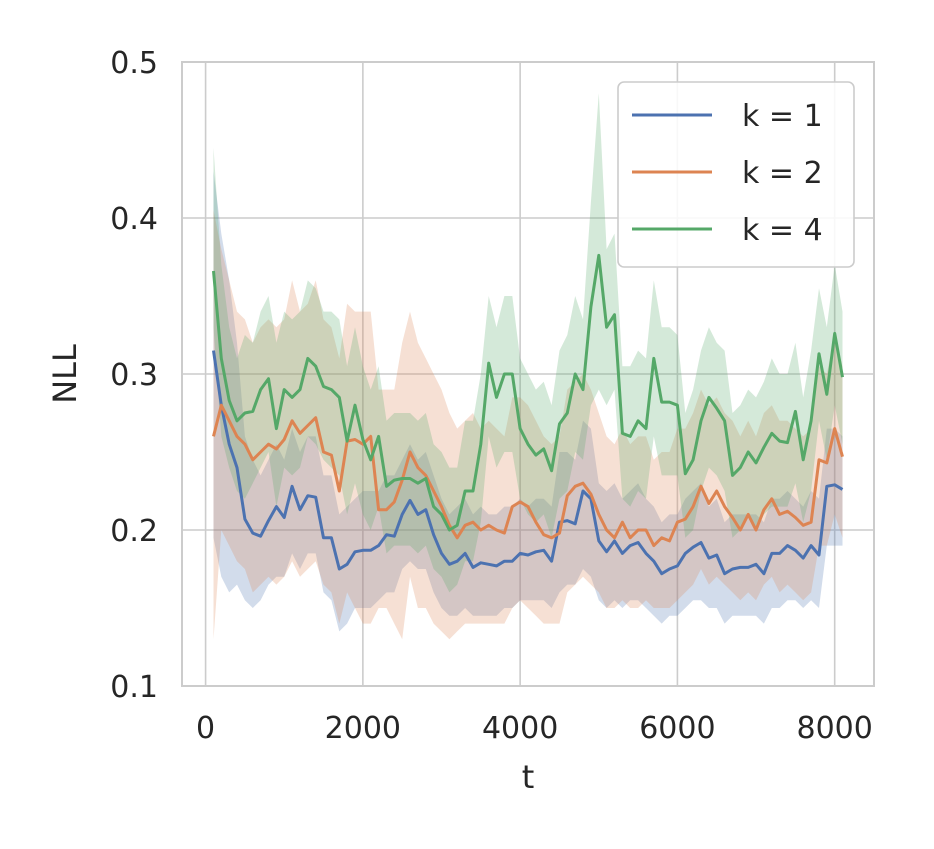 The width and height of the screenshot is (934, 849). I want to click on y-tick-label: 0.4, so click(134, 219).